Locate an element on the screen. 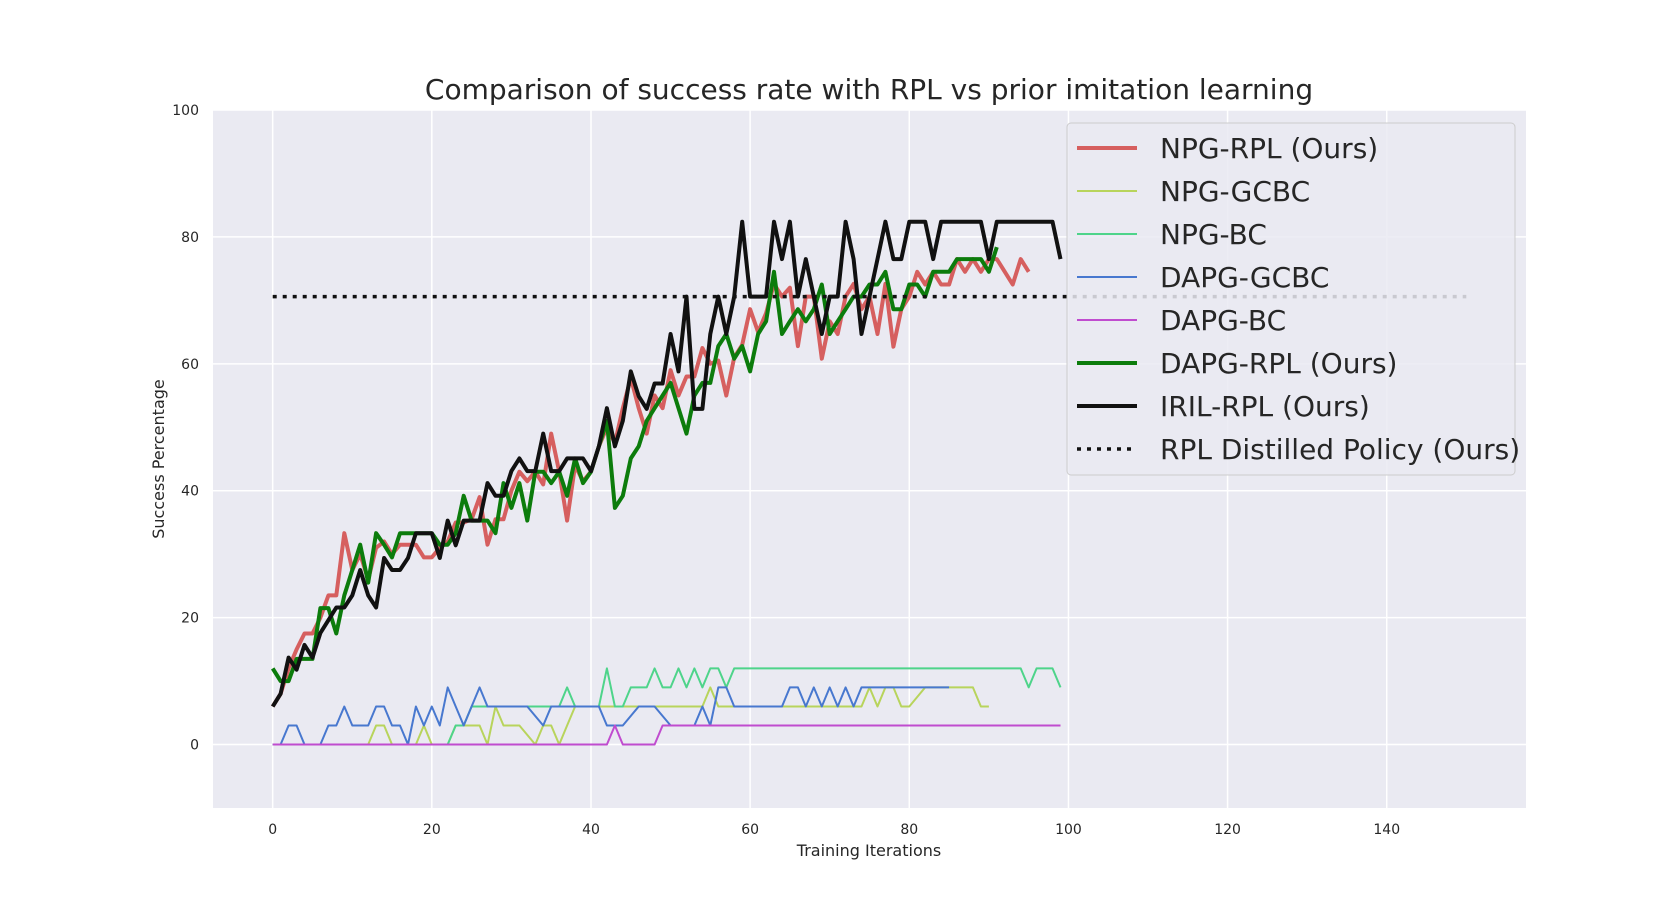 The width and height of the screenshot is (1678, 898). y-tick-label: 60 is located at coordinates (190, 365).